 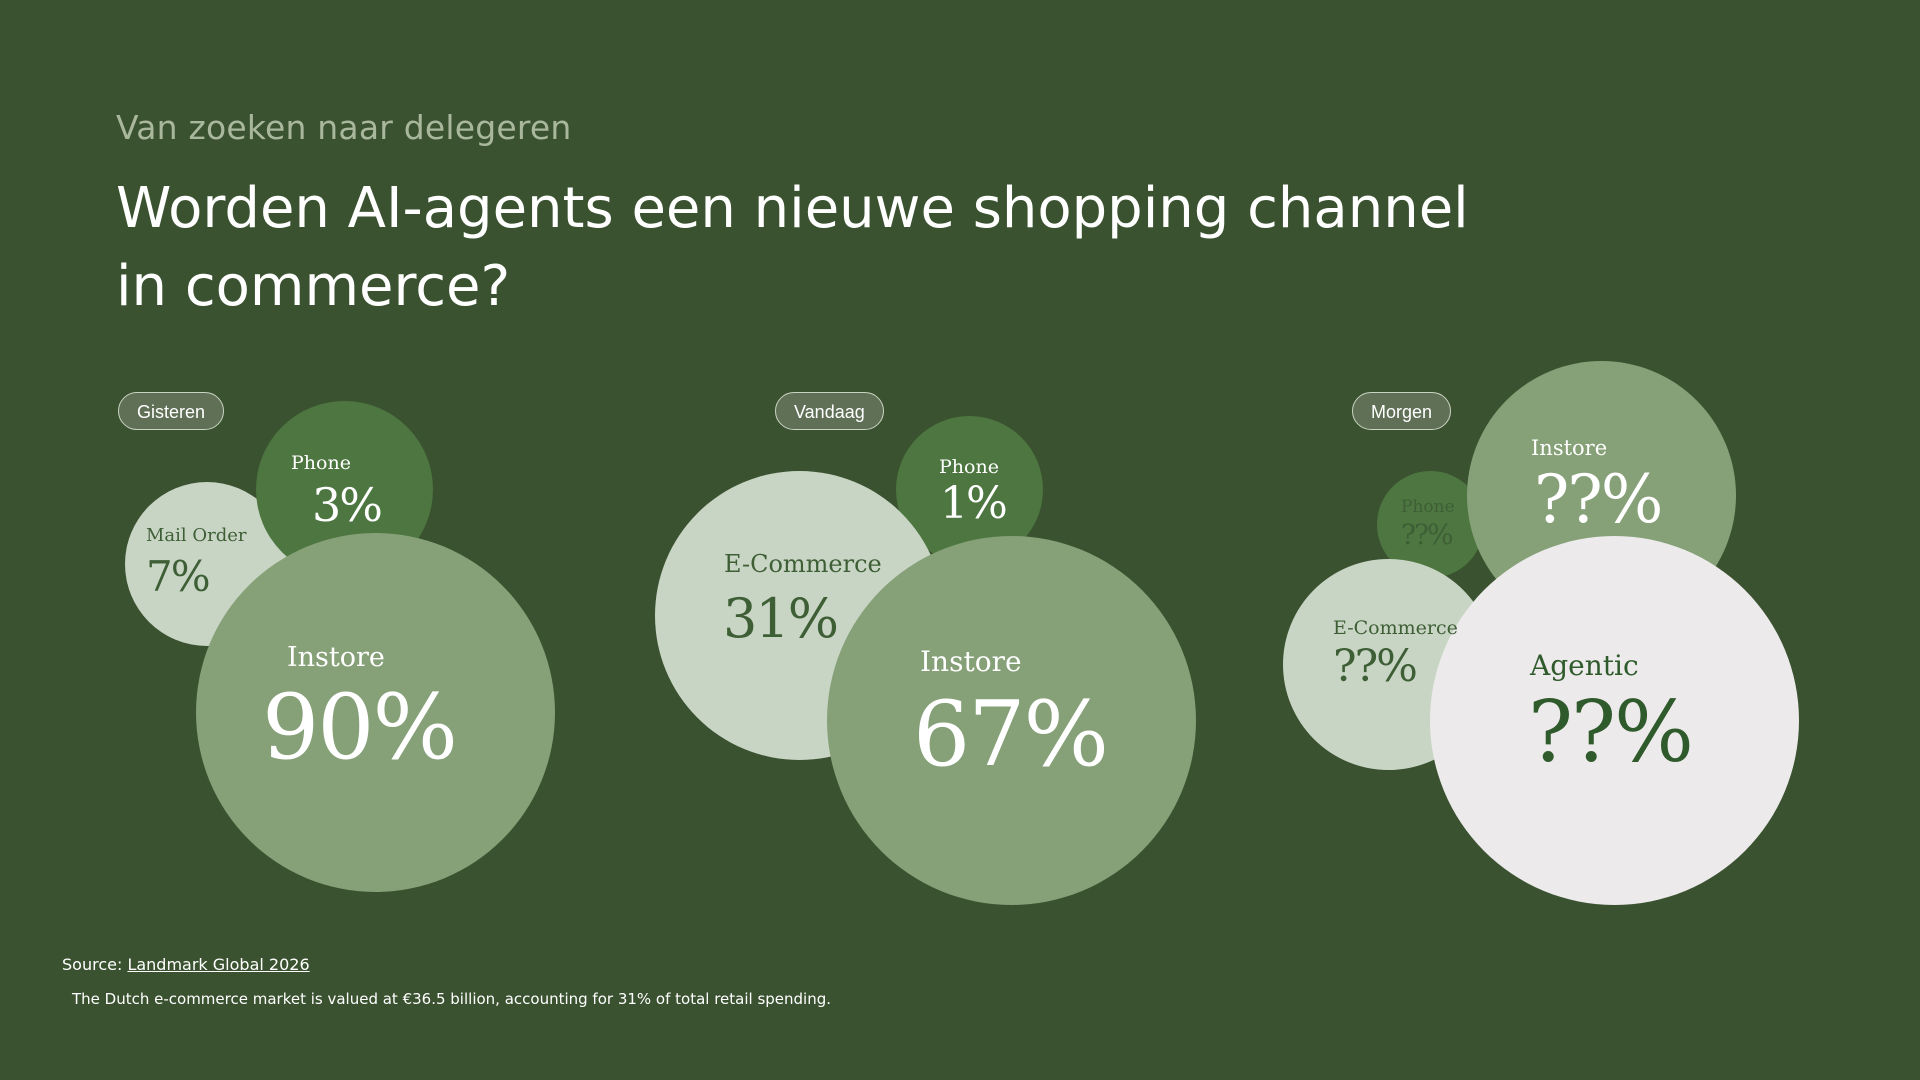 I want to click on vandaag-instore-value: 67%, so click(x=1011, y=734).